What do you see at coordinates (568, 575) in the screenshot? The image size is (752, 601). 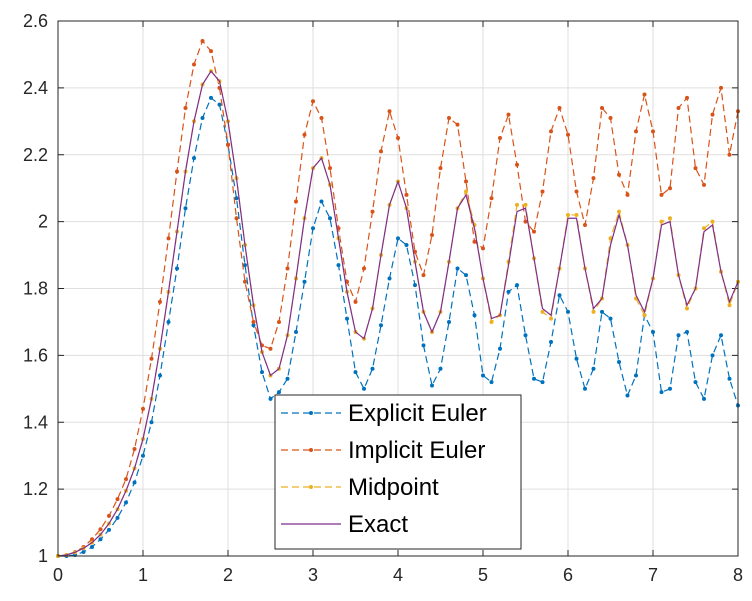 I see `x-tick-label: 6` at bounding box center [568, 575].